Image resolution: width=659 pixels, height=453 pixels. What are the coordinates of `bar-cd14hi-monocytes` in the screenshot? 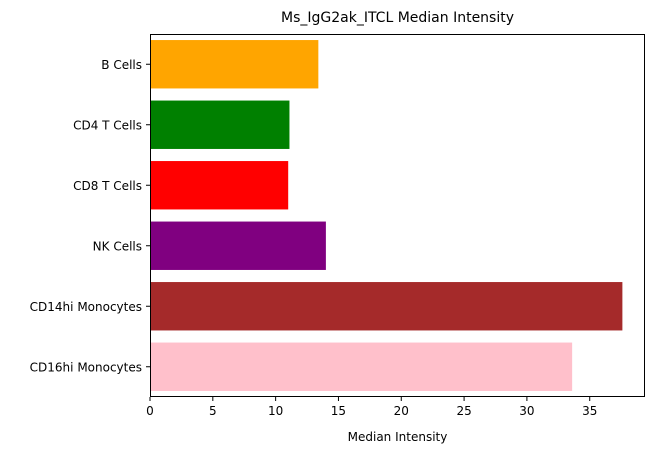 It's located at (386, 306).